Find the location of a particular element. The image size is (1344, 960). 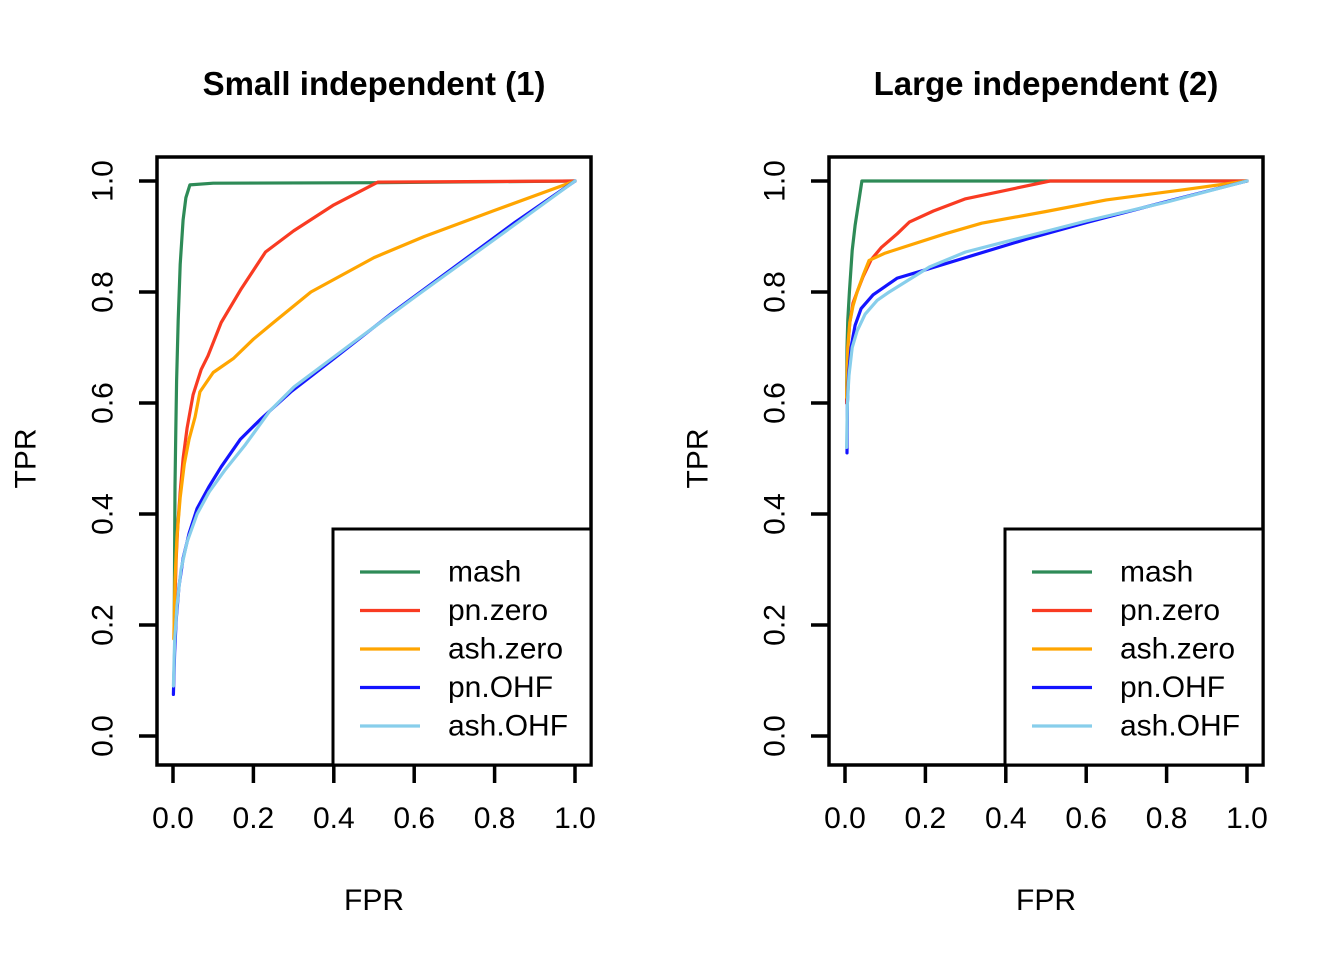

series-line-ash.OHF is located at coordinates (1047, 314).